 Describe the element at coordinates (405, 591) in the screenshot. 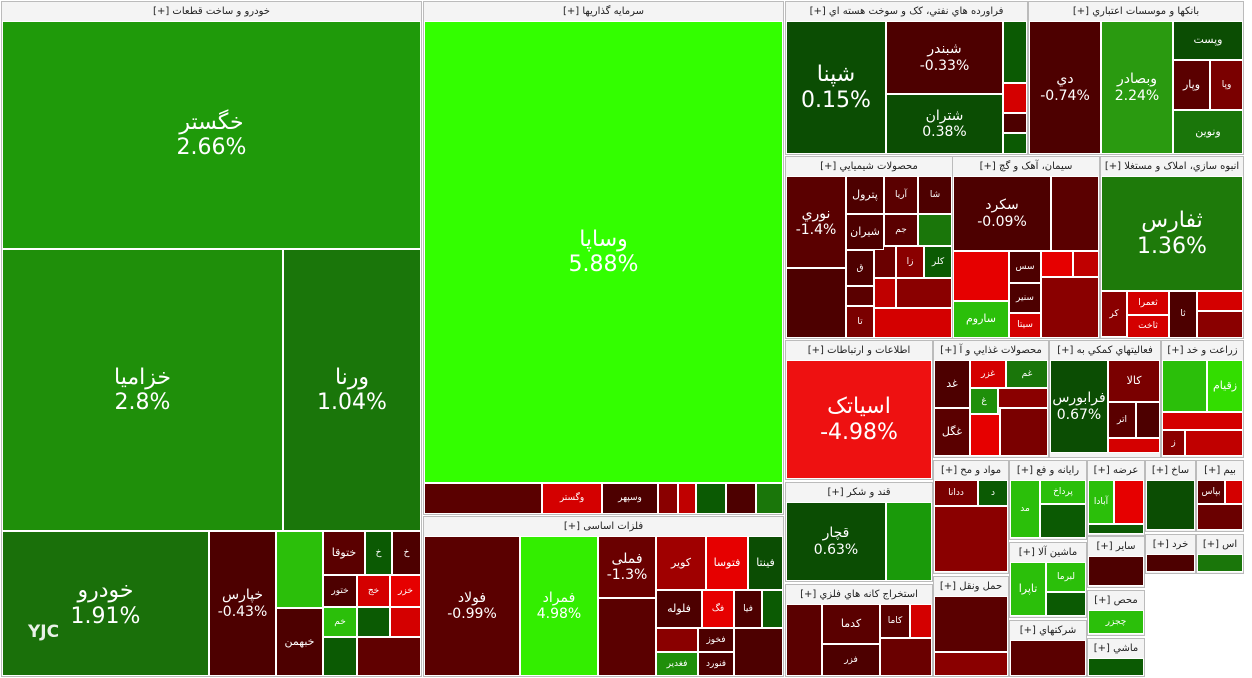

I see `stock-tile: خزر` at that location.